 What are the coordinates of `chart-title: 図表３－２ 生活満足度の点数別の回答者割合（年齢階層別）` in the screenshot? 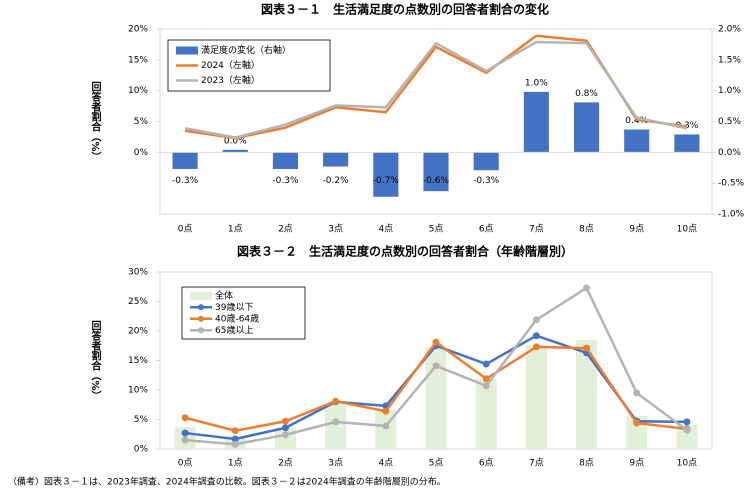 It's located at (405, 251).